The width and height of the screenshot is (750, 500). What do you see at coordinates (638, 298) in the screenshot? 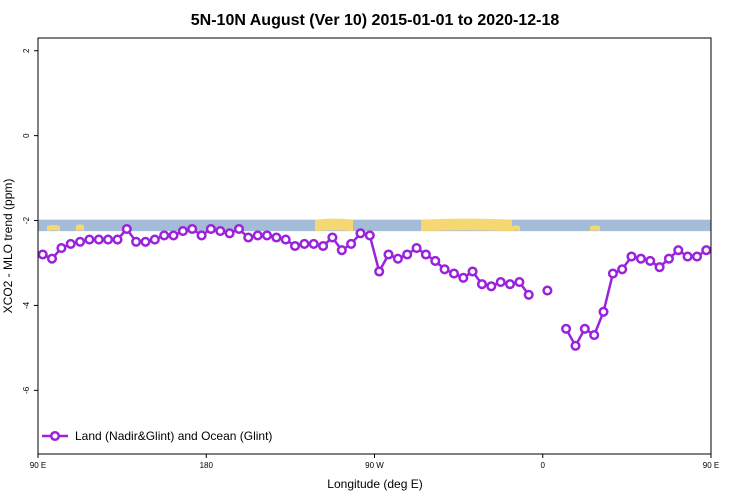
I see `series-line` at bounding box center [638, 298].